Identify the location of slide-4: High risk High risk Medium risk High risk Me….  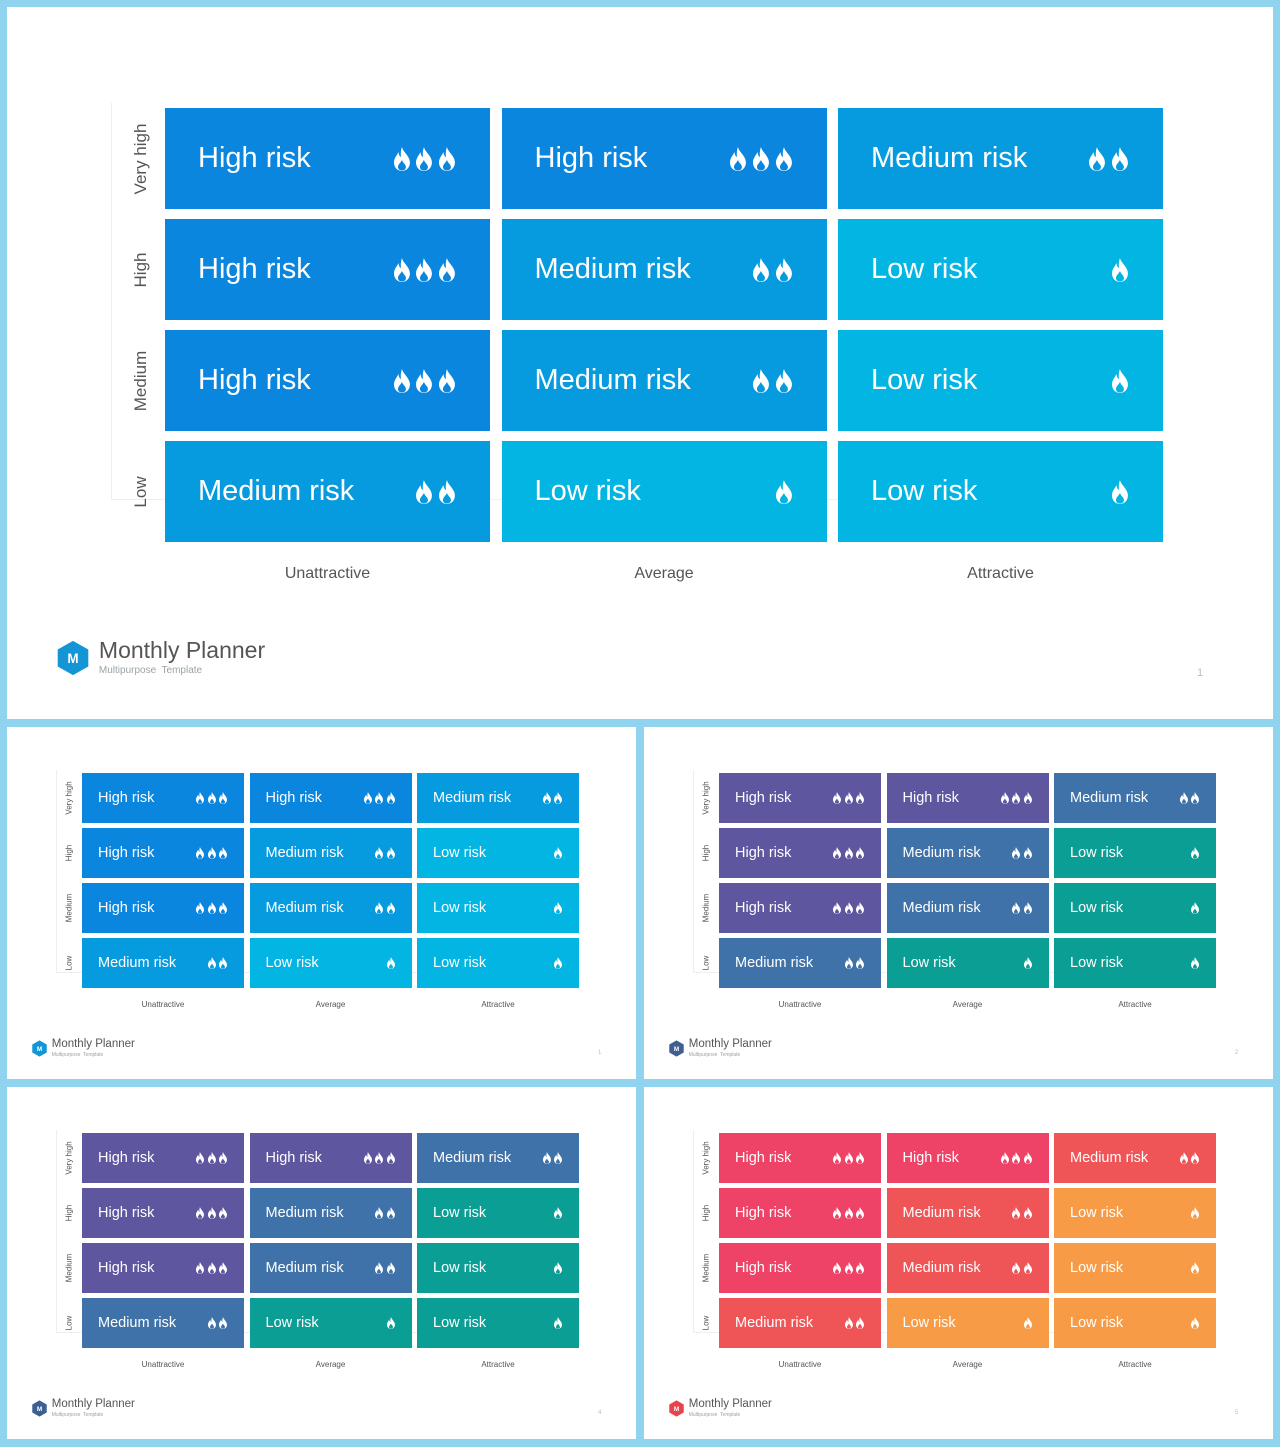
(321, 1263).